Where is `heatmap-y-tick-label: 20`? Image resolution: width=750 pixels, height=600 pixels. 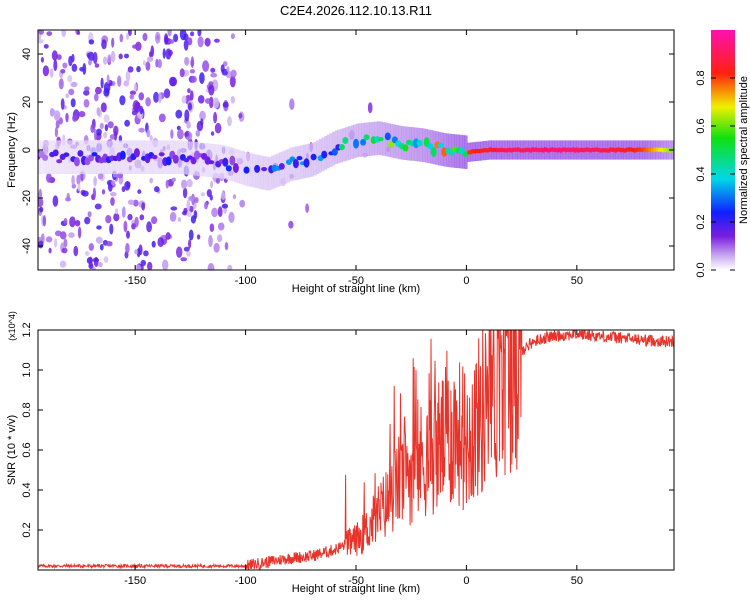 heatmap-y-tick-label: 20 is located at coordinates (27, 102).